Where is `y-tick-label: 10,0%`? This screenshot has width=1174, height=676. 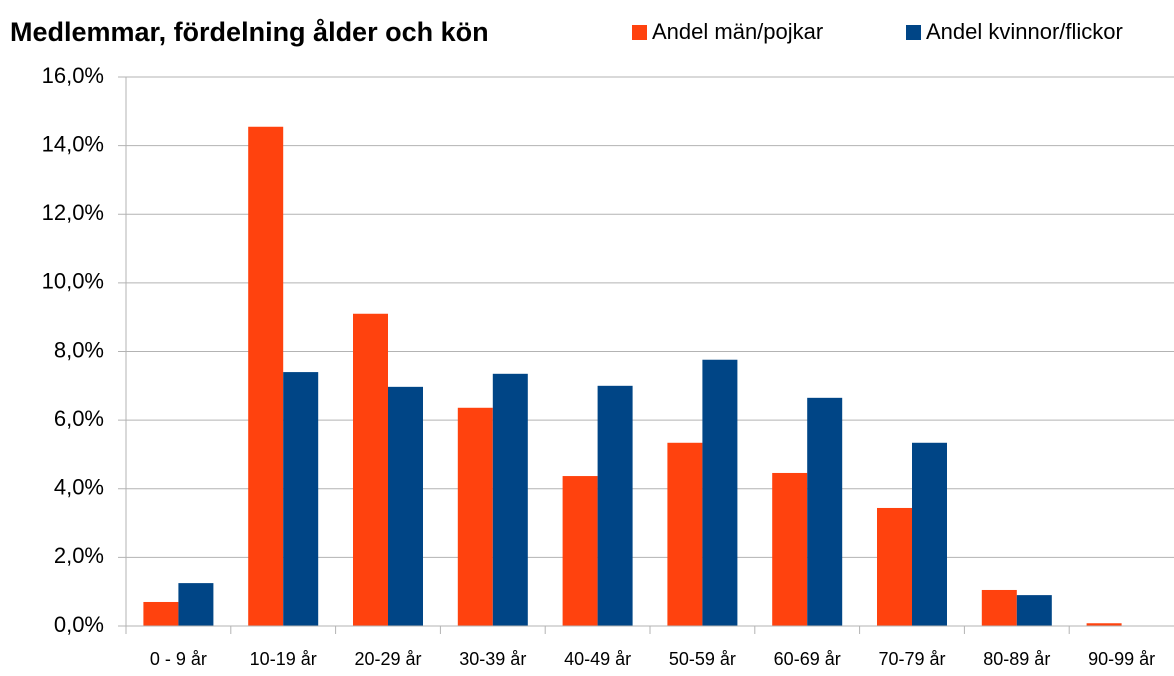 y-tick-label: 10,0% is located at coordinates (73, 281).